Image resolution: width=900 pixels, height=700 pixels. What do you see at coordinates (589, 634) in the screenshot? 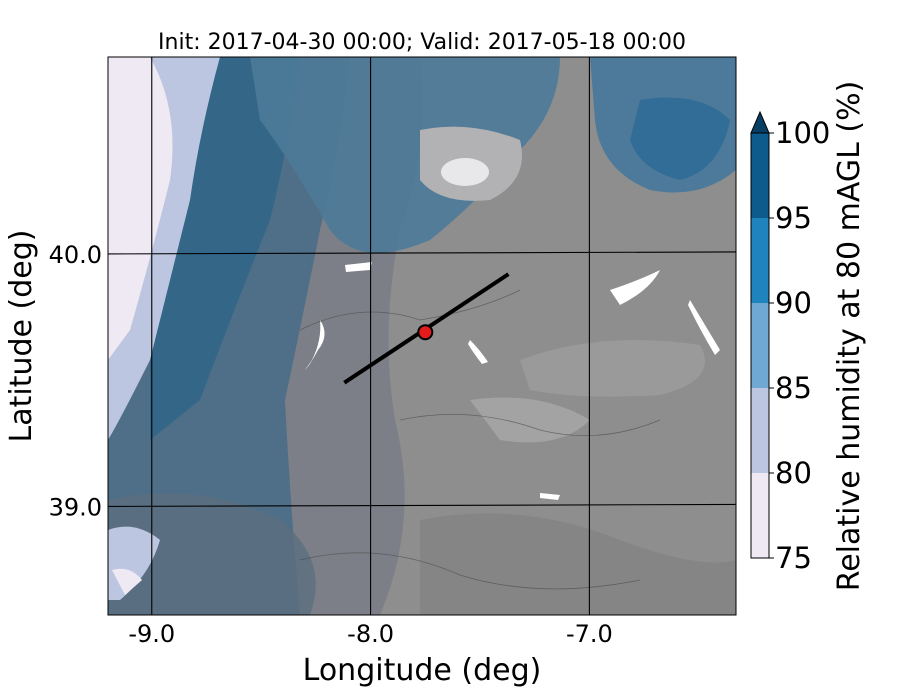
I see `x-tick-label: -7.0` at bounding box center [589, 634].